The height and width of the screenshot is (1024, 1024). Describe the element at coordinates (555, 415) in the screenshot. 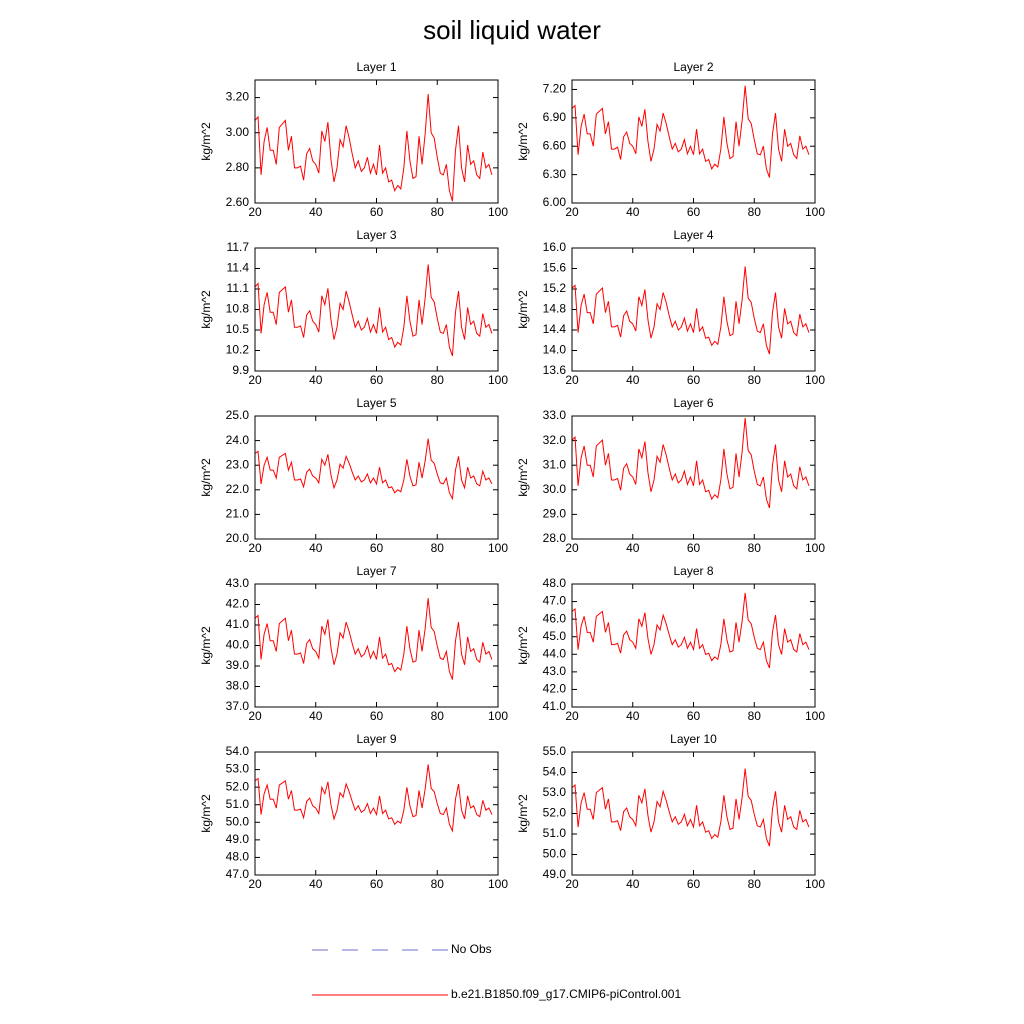

I see `y-tick-label: 33.0` at that location.